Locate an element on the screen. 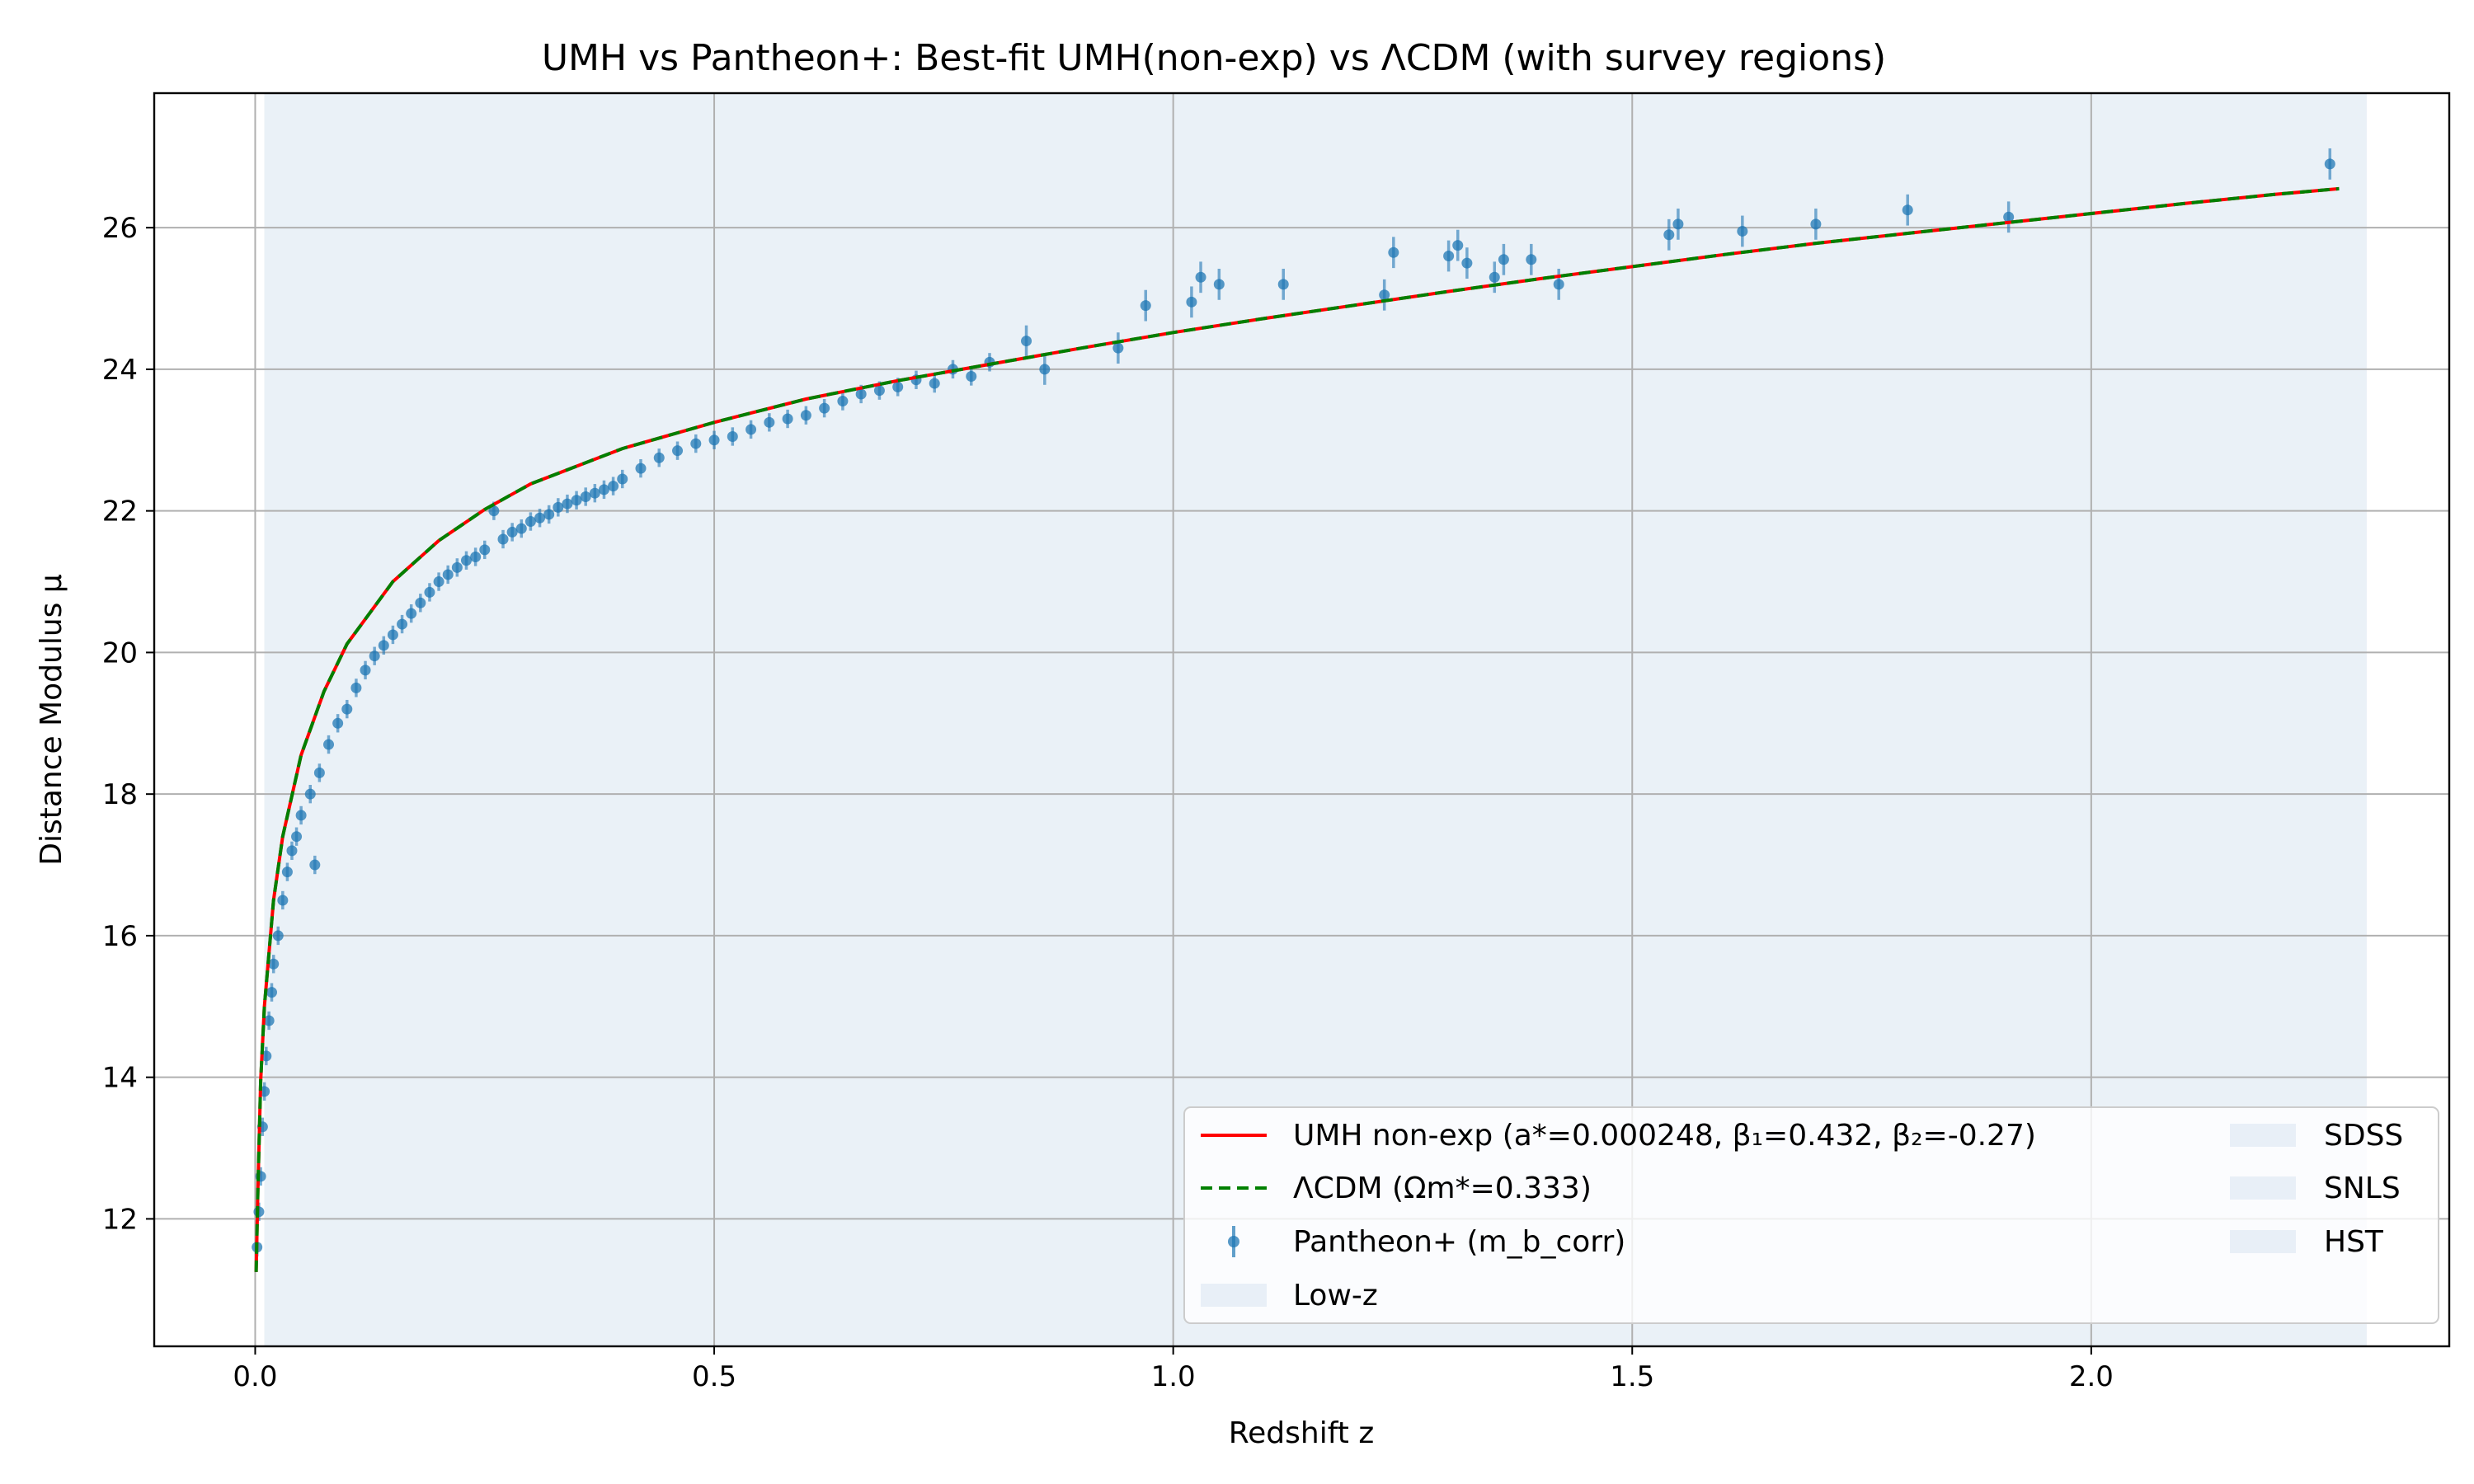 This screenshot has height=1484, width=2474. legend-sdss-swatch is located at coordinates (2263, 1135).